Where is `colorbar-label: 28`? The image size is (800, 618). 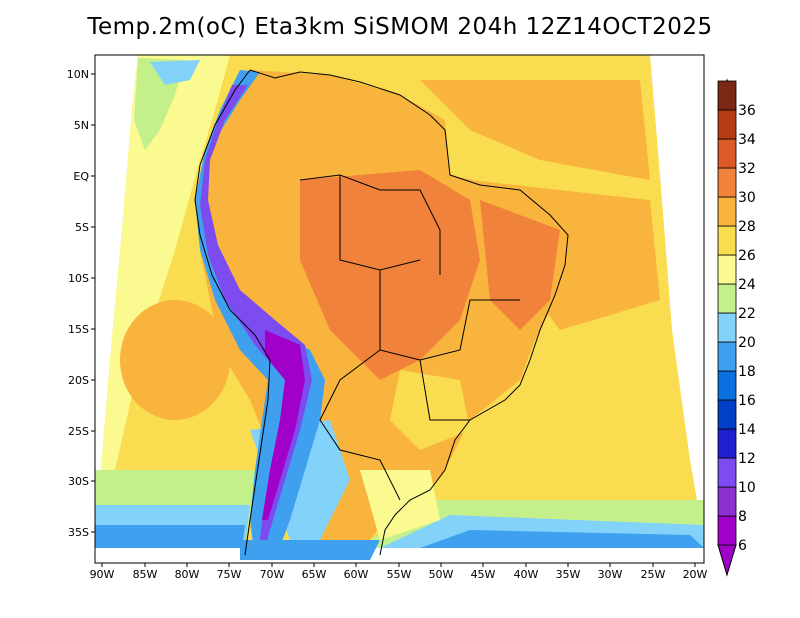 colorbar-label: 28 is located at coordinates (747, 227).